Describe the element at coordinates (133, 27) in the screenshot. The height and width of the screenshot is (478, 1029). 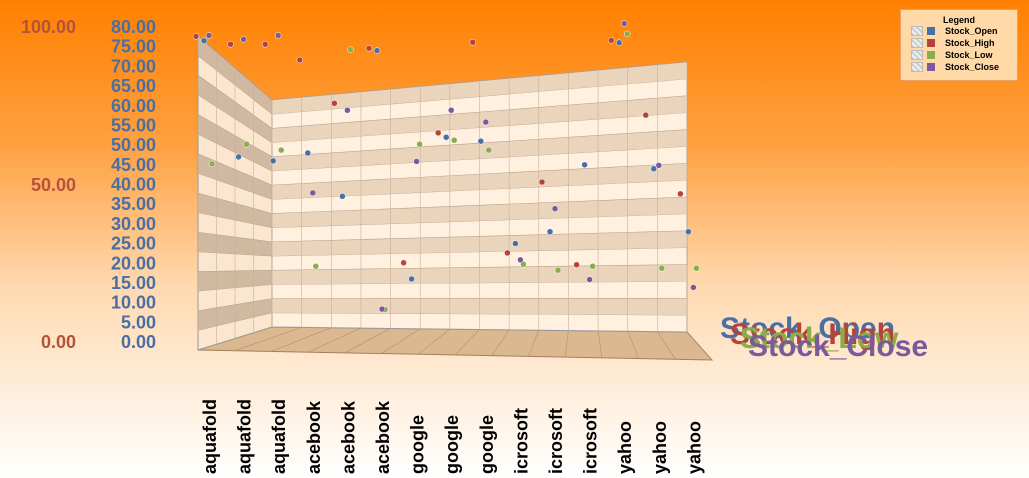
I see `y-right-tick: 80.00` at that location.